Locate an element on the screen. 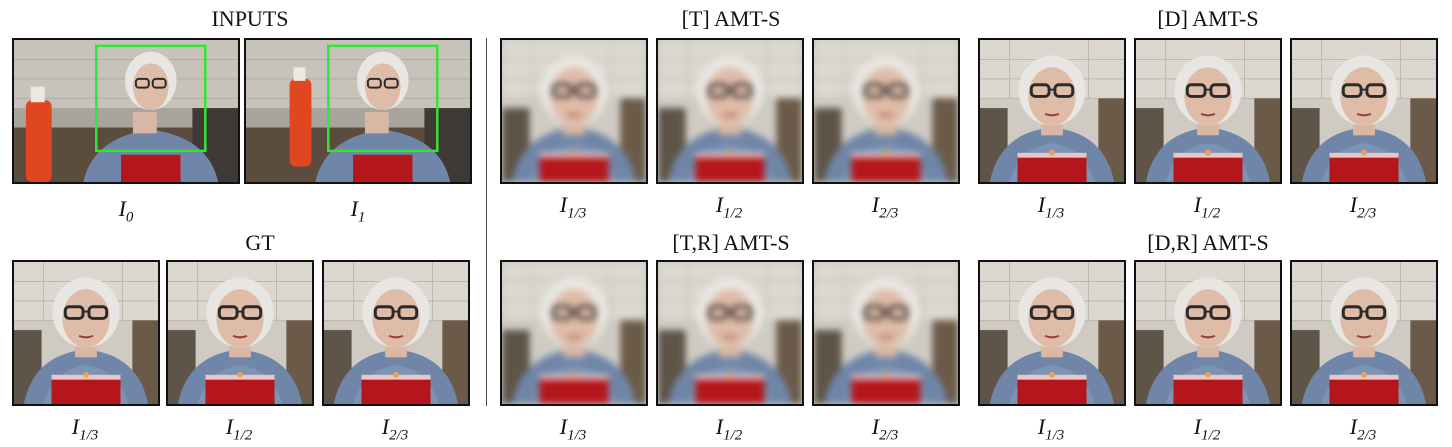 The height and width of the screenshot is (447, 1452). caption-gt-third: I1/3 is located at coordinates (85, 429).